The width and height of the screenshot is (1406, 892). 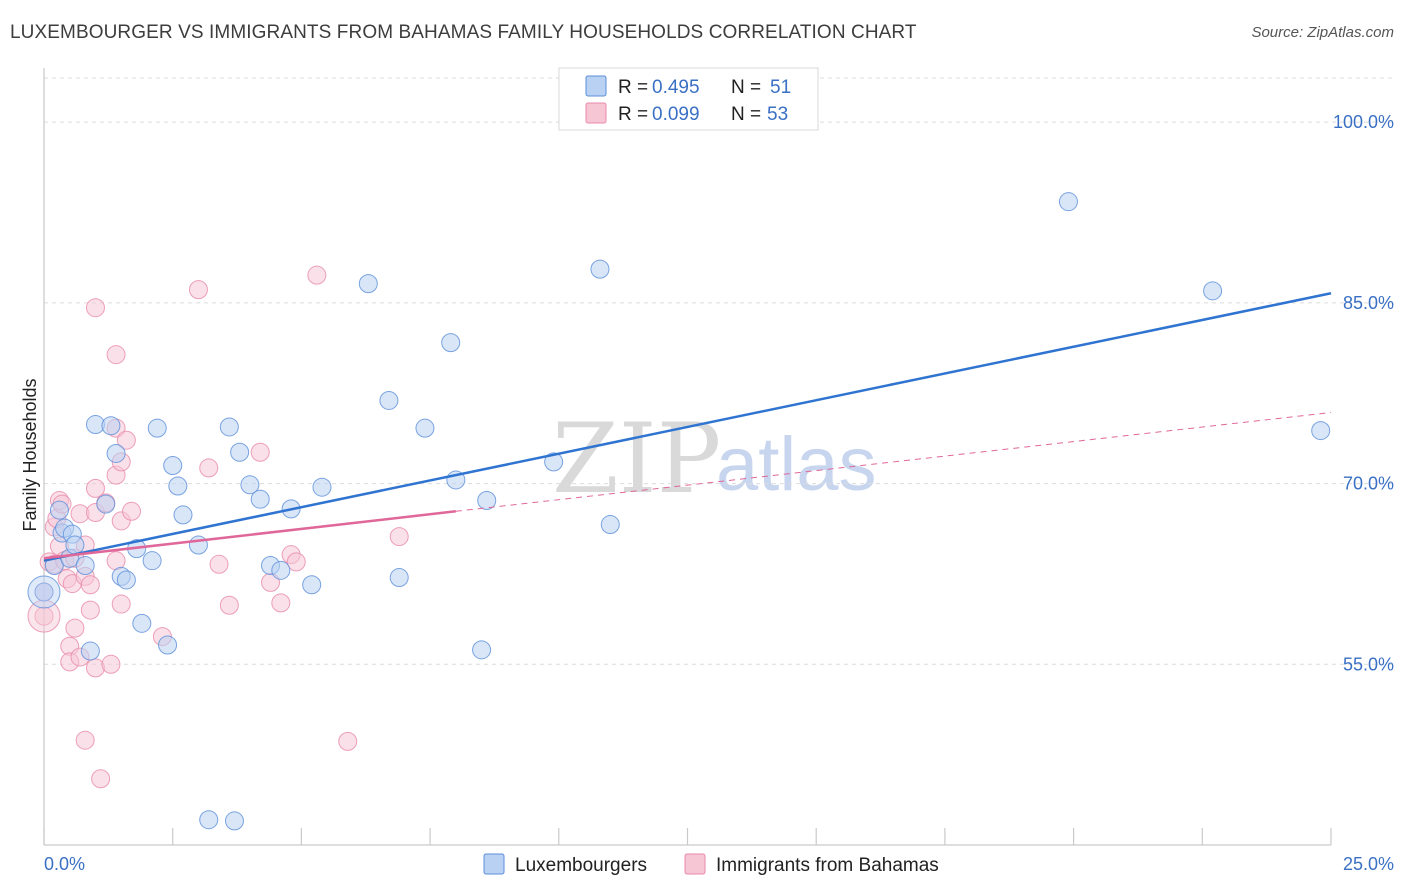 I want to click on x-ticks, so click(x=687, y=836).